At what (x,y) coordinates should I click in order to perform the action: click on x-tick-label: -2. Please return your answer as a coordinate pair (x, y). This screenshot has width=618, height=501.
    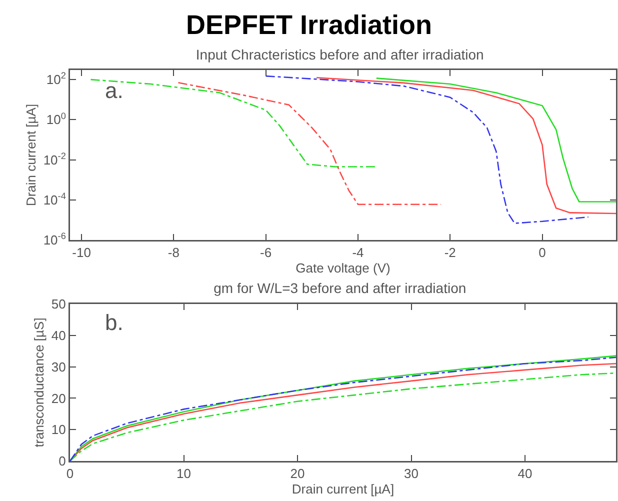
    Looking at the image, I should click on (450, 252).